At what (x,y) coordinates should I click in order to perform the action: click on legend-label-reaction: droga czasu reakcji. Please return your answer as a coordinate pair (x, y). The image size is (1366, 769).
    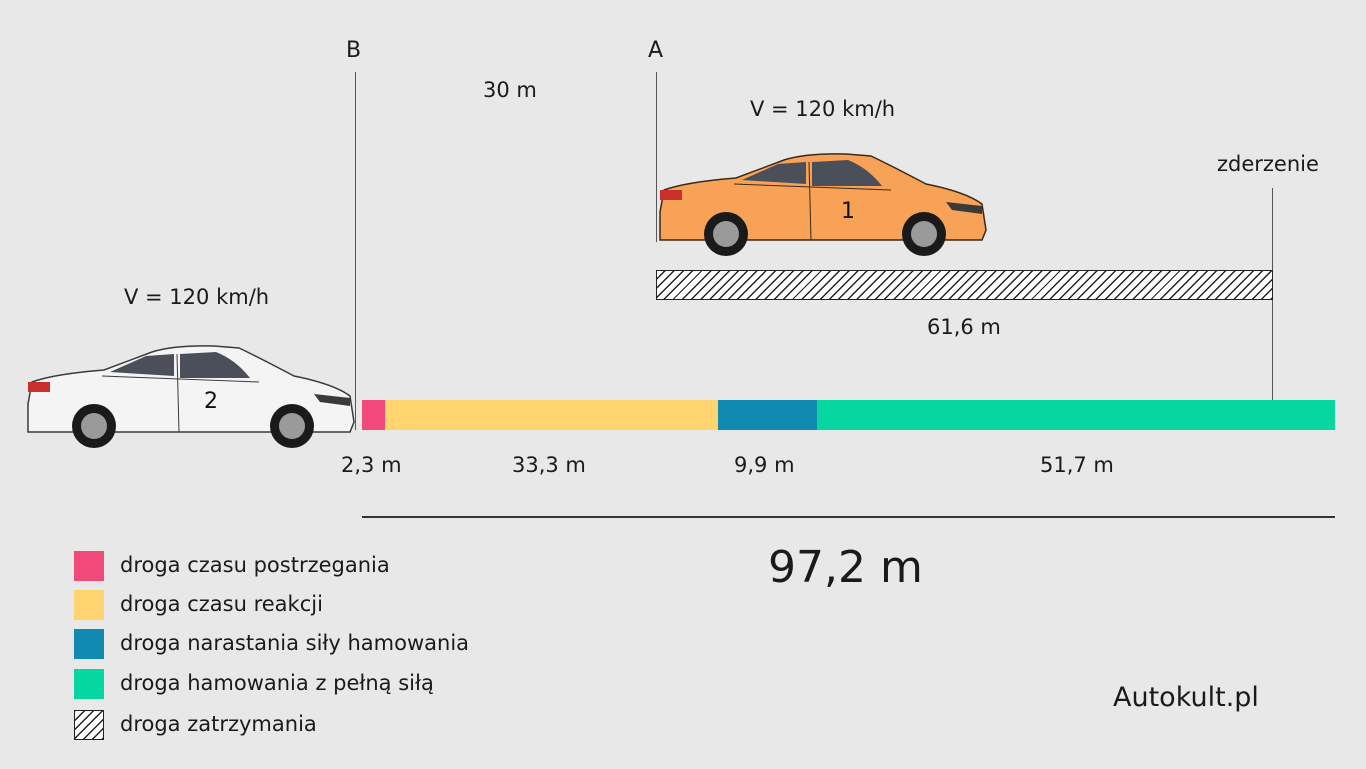
    Looking at the image, I should click on (221, 604).